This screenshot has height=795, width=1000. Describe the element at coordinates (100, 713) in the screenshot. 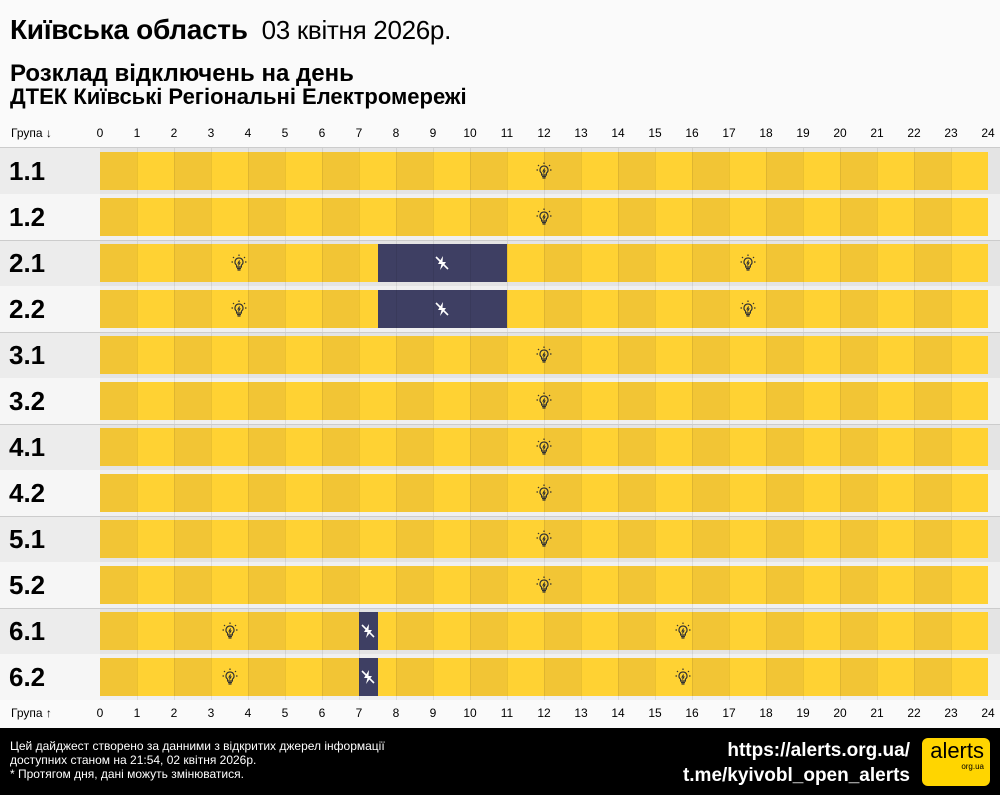

I see `hour-tick: 0` at that location.